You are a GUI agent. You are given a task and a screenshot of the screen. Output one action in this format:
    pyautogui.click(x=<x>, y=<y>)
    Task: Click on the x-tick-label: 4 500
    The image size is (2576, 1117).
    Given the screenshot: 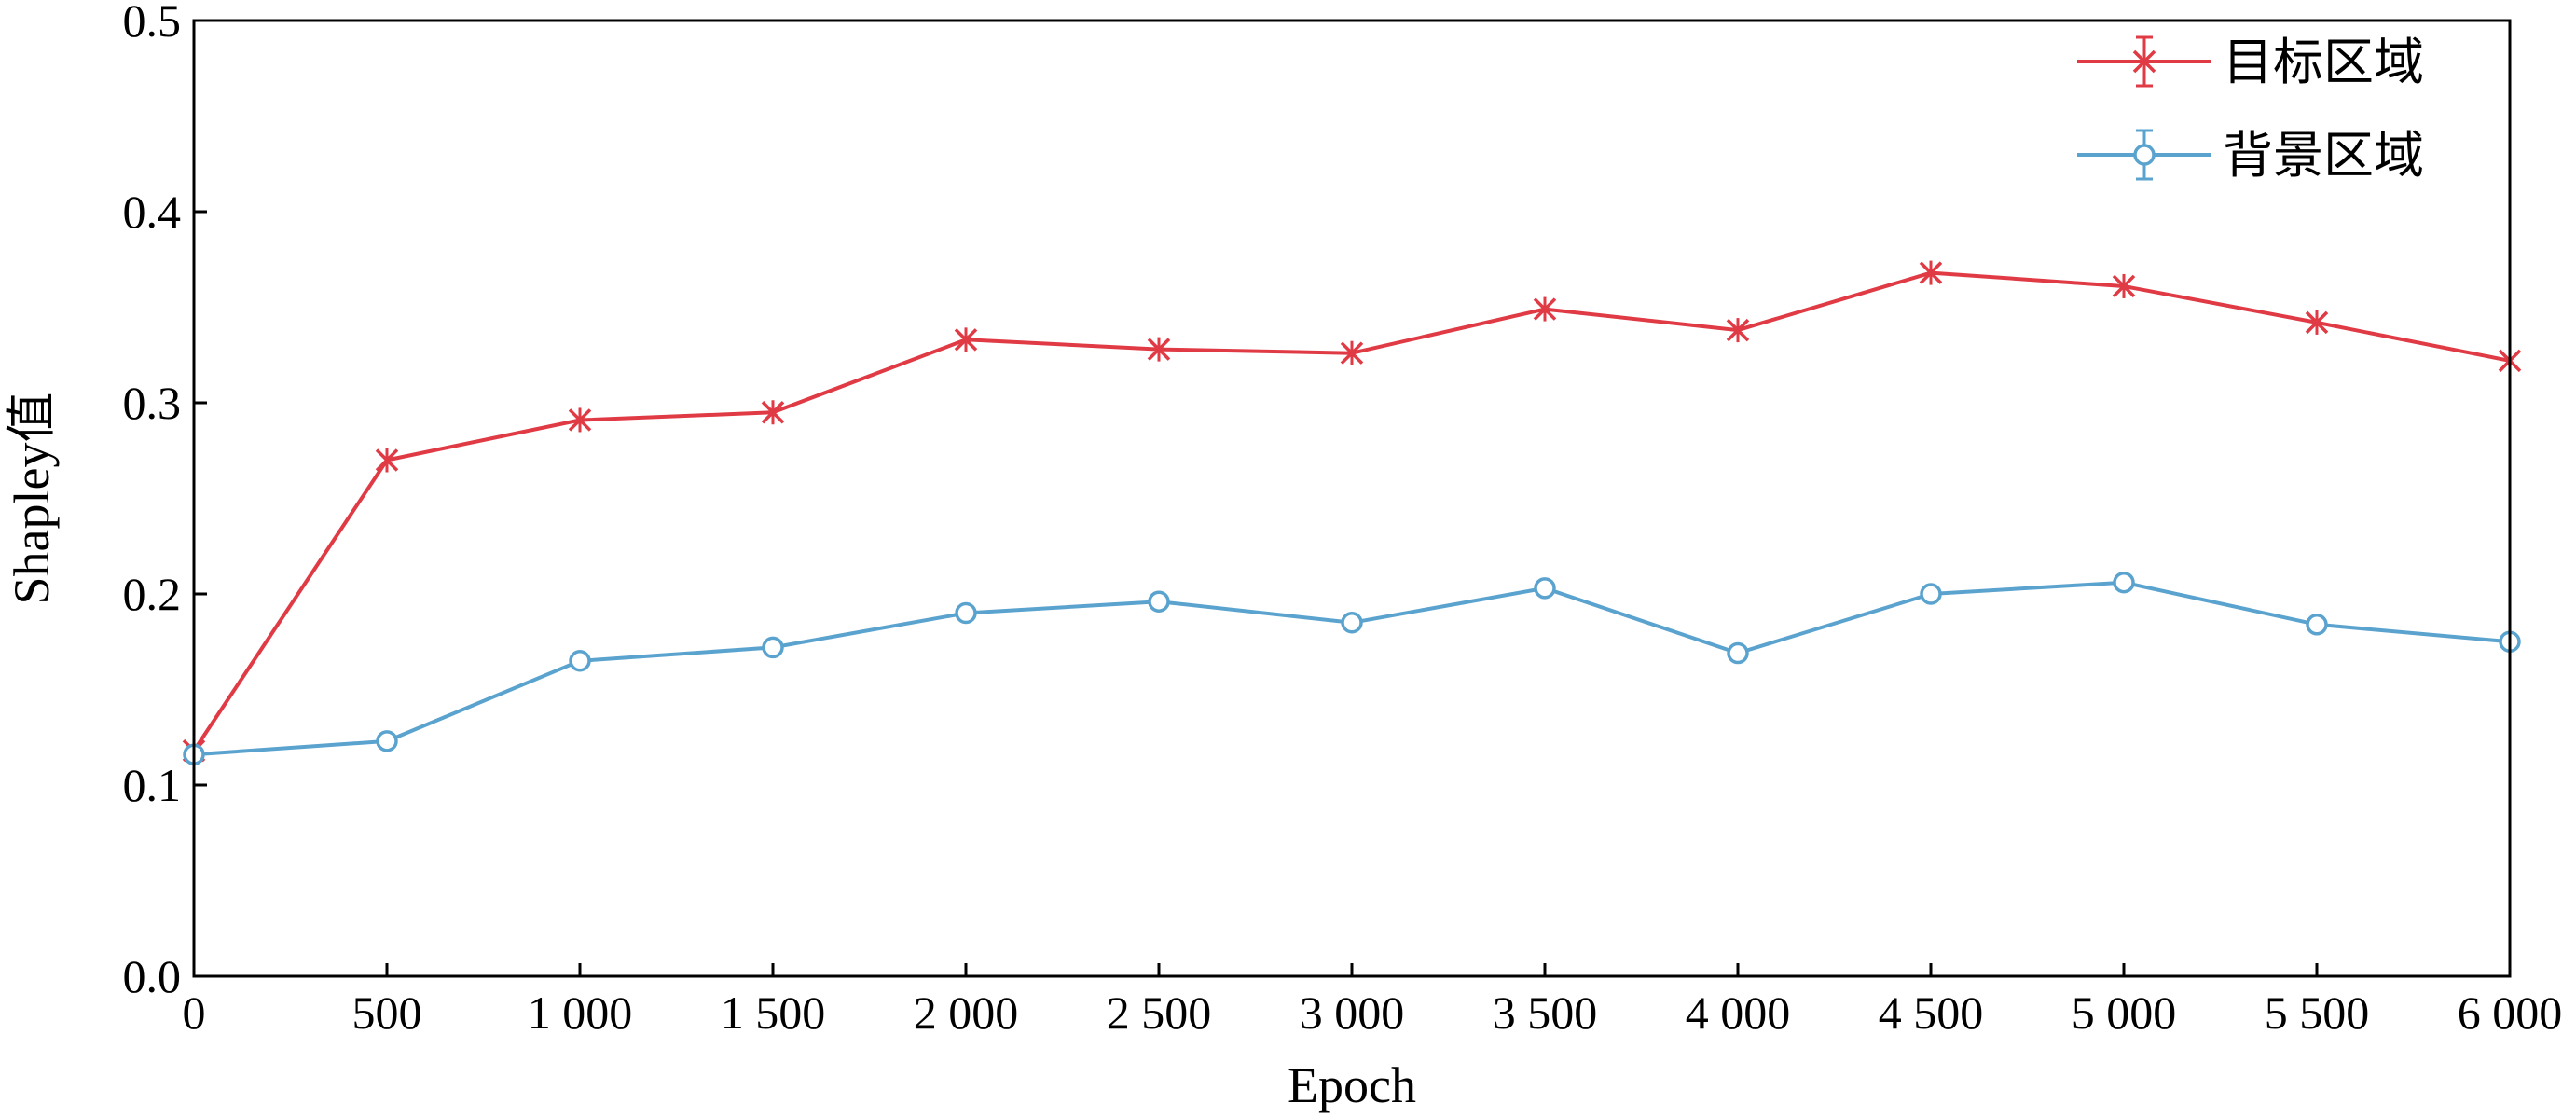 What is the action you would take?
    pyautogui.click(x=1931, y=1012)
    